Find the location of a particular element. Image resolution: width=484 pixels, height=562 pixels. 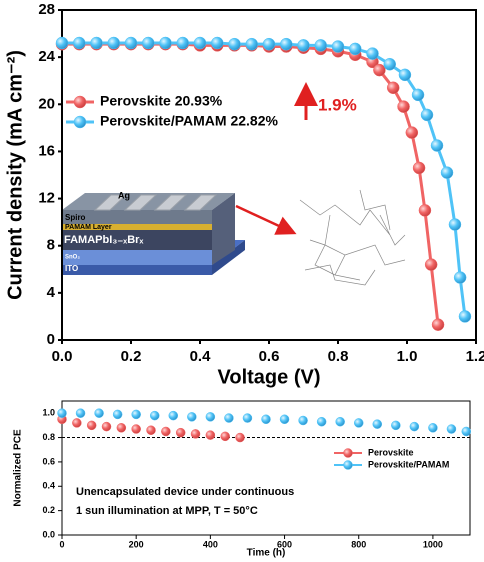

x-tick-label: 1.0 is located at coordinates (407, 356).